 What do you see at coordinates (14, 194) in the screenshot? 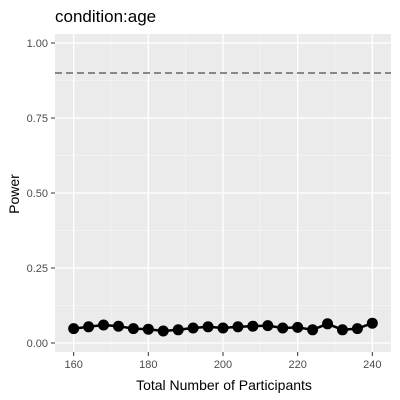
I see `y-axis-title: Power` at bounding box center [14, 194].